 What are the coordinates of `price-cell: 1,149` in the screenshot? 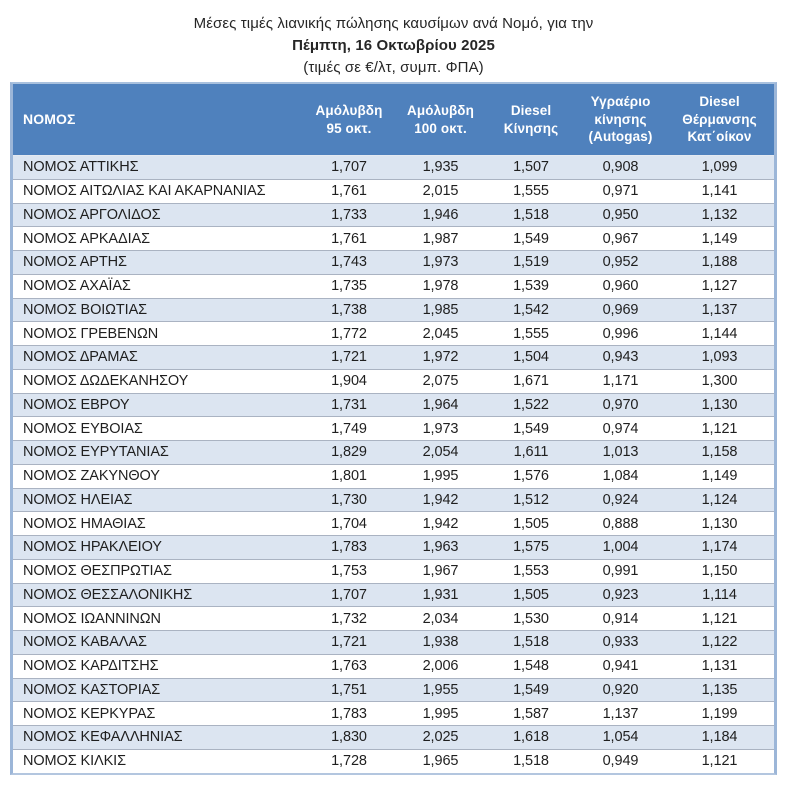 It's located at (719, 475).